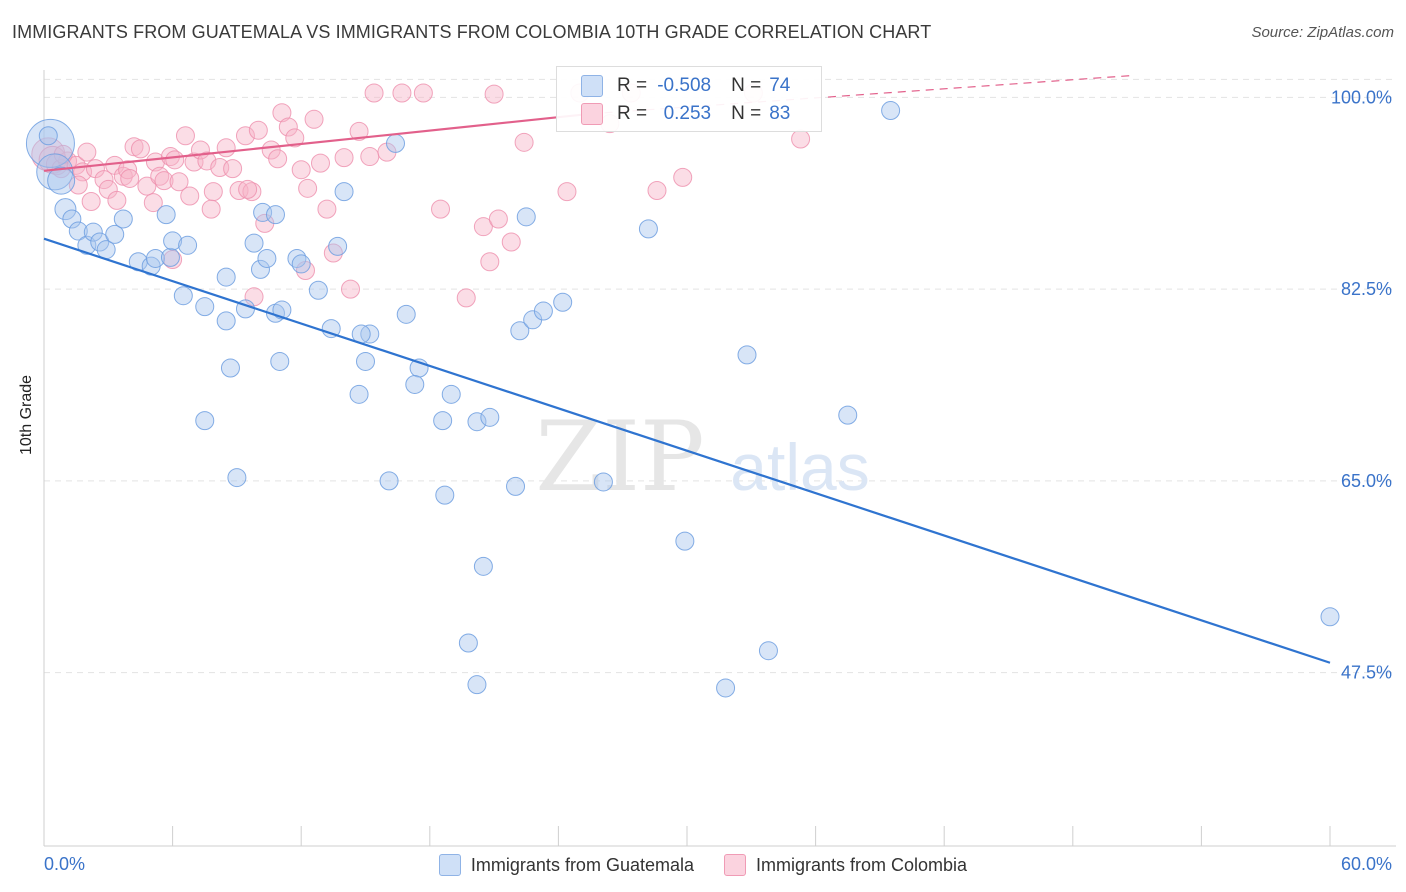  What do you see at coordinates (632, 113) in the screenshot?
I see `r-label: R =` at bounding box center [632, 113].